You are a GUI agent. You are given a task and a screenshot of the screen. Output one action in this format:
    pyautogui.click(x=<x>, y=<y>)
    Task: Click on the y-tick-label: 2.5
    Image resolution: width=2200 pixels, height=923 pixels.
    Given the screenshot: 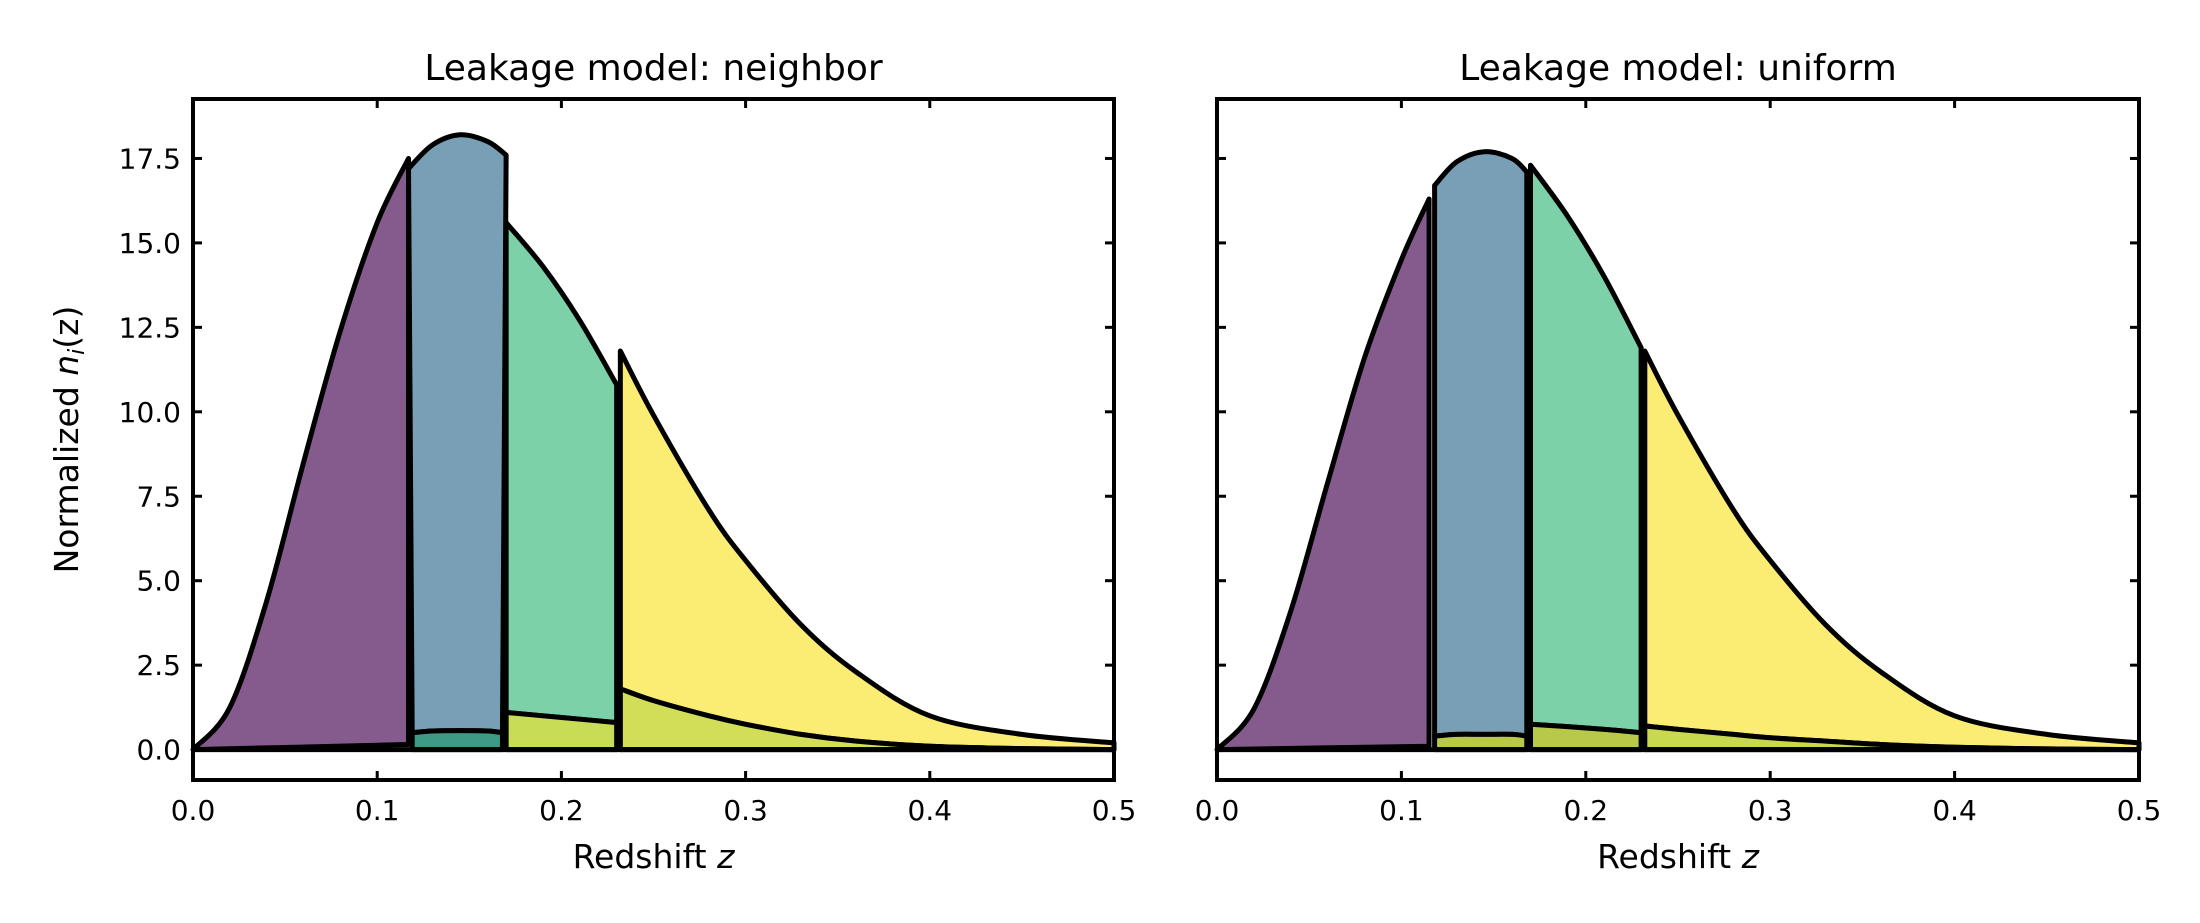 What is the action you would take?
    pyautogui.click(x=158, y=665)
    